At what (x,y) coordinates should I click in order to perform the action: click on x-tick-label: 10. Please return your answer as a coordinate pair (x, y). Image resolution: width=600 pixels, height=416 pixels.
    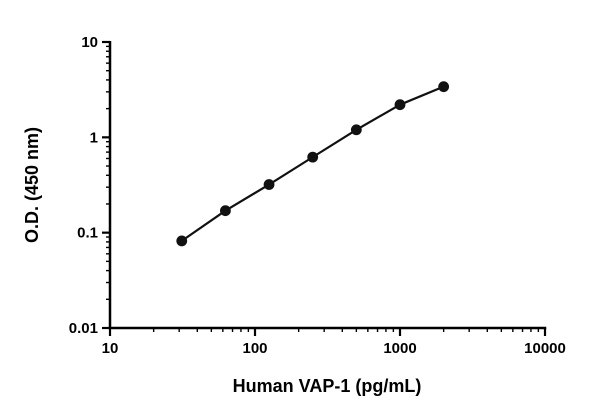
    Looking at the image, I should click on (110, 348).